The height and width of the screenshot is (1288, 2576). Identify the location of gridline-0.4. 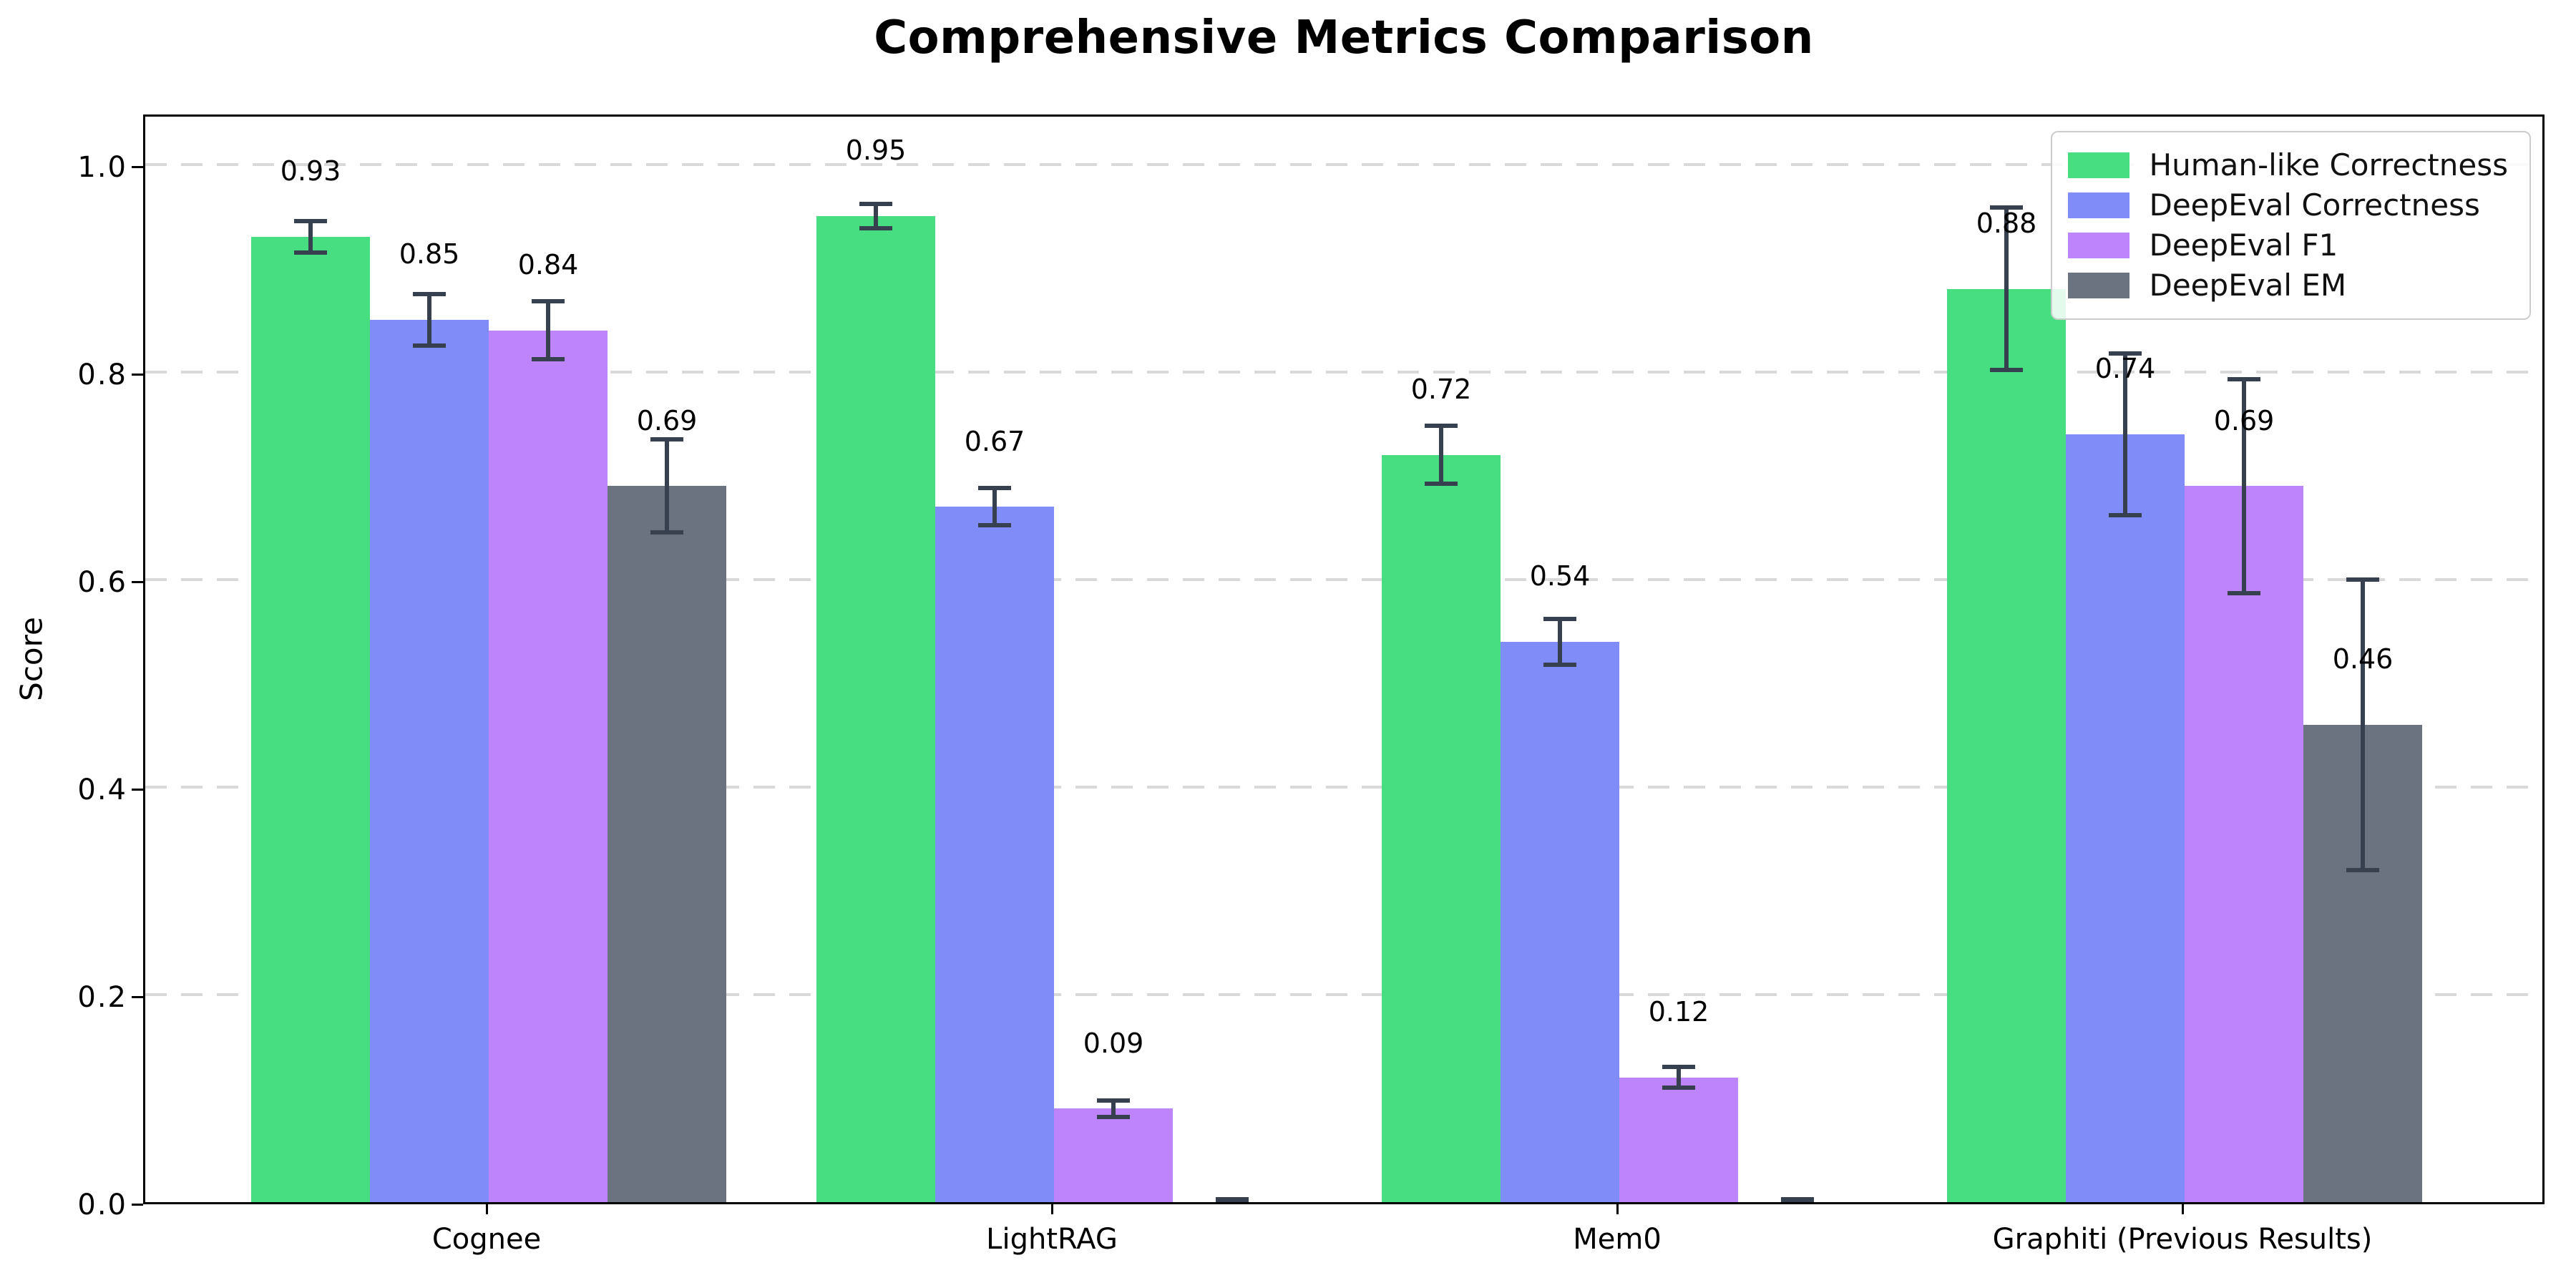
(1343, 787).